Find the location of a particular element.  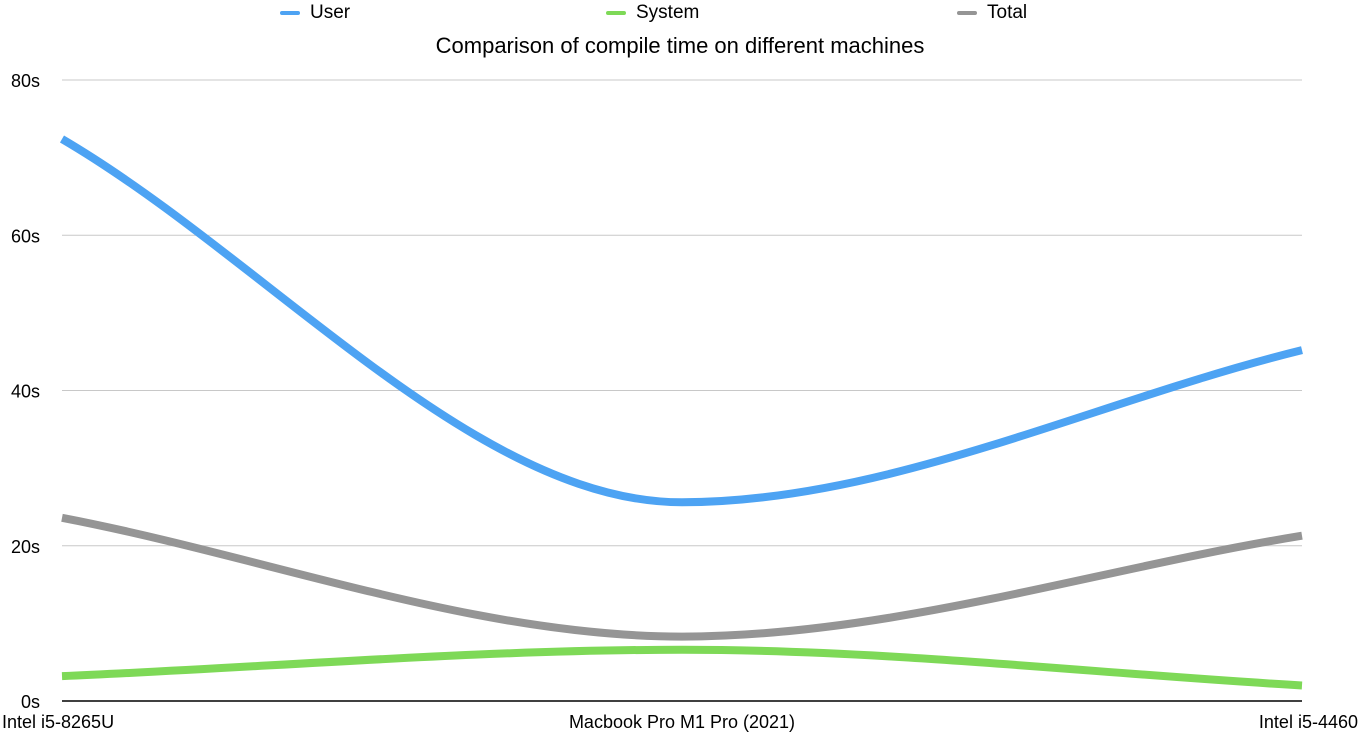

x-tick-label: Intel i5-4460 is located at coordinates (1308, 722).